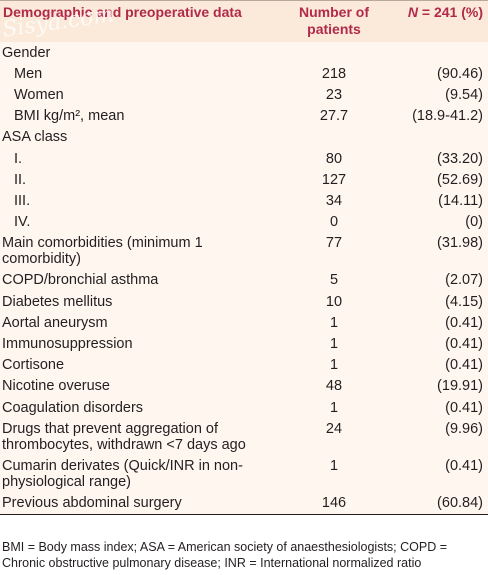  What do you see at coordinates (80, 280) in the screenshot?
I see `row-label: COPD/bronchial asthma` at bounding box center [80, 280].